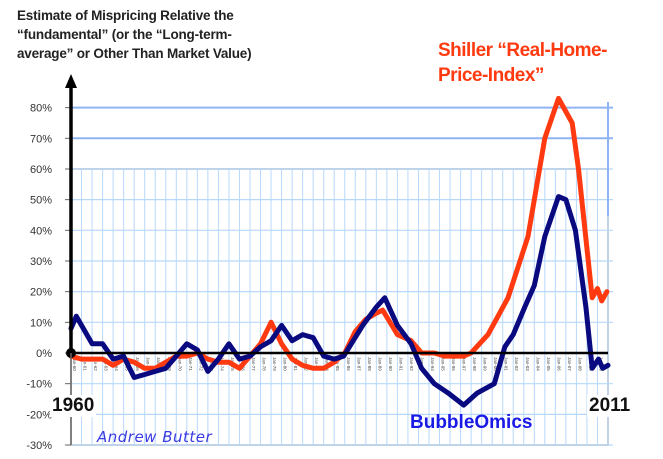 This screenshot has width=663, height=459. I want to click on x-tick-label: Jan-63, so click(106, 364).